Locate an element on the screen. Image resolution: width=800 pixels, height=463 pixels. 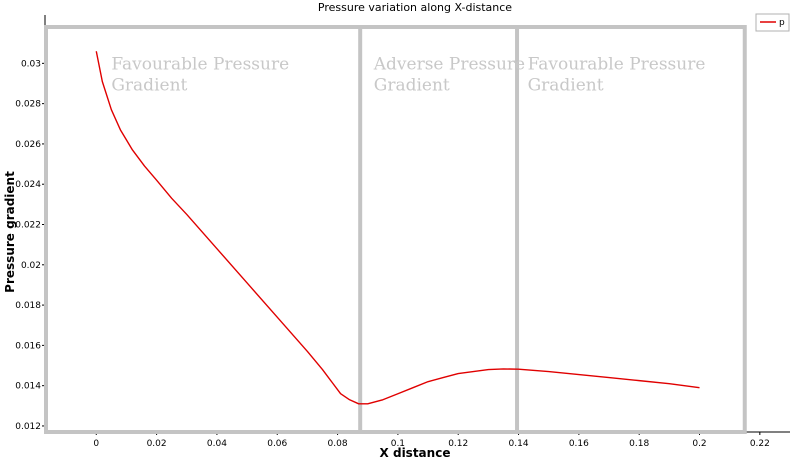
legend: p is located at coordinates (772, 22).